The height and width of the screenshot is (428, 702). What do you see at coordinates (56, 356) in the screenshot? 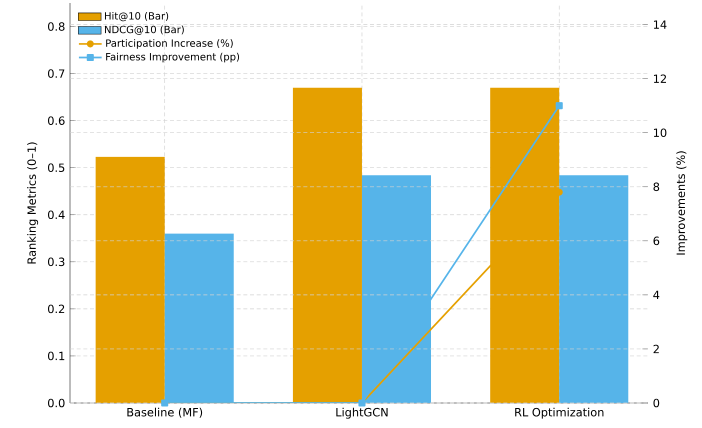
I see `y-tick-label: 0.1` at bounding box center [56, 356].